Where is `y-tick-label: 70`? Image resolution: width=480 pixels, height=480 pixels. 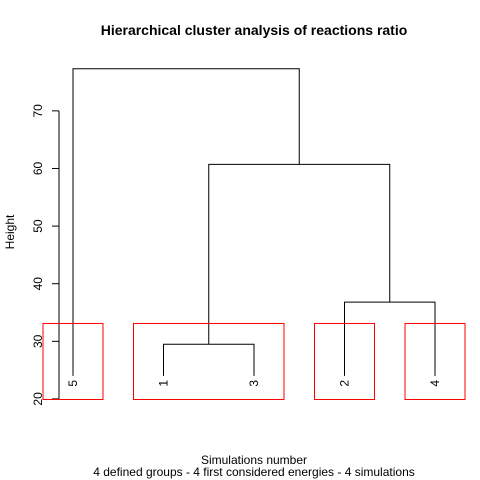
y-tick-label: 70 is located at coordinates (38, 111).